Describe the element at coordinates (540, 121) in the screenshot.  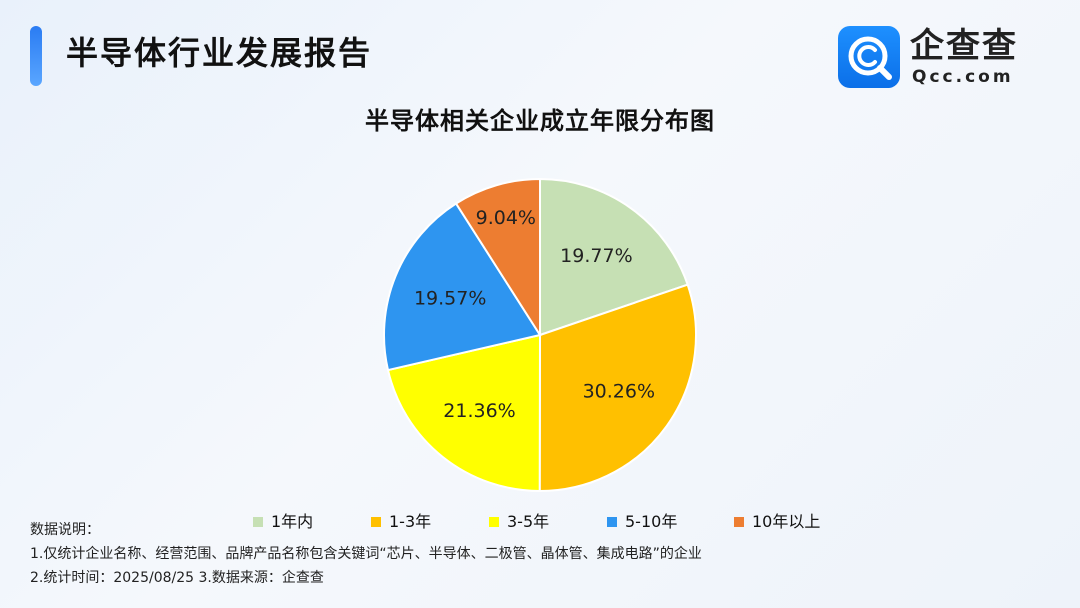
I see `chart-title: 半导体相关企业成立年限分布图` at that location.